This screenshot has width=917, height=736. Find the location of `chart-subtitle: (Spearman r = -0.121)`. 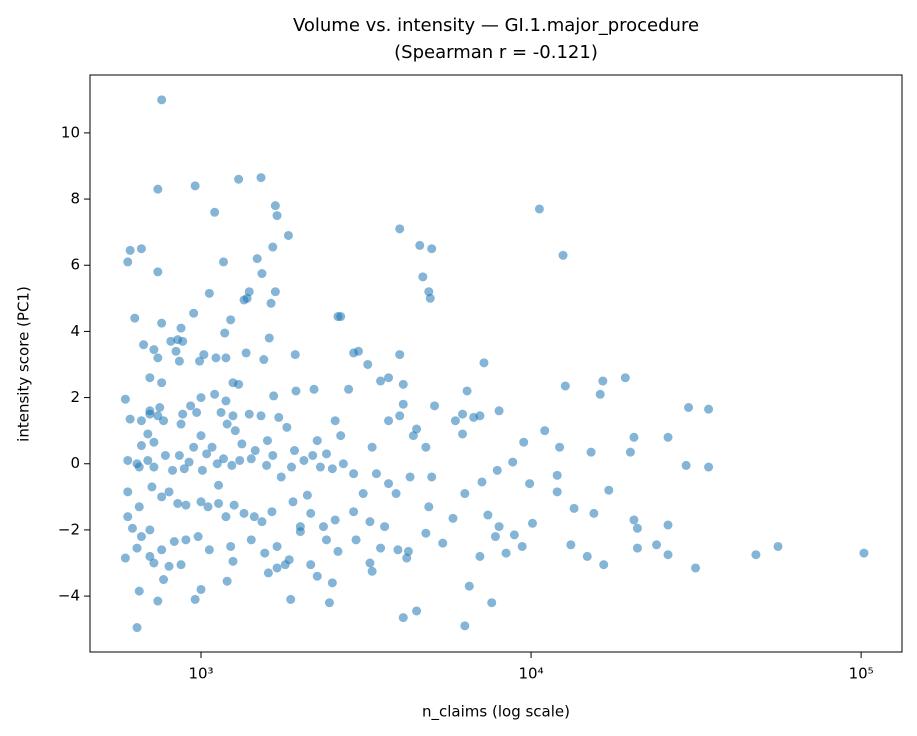

chart-subtitle: (Spearman r = -0.121) is located at coordinates (496, 52).